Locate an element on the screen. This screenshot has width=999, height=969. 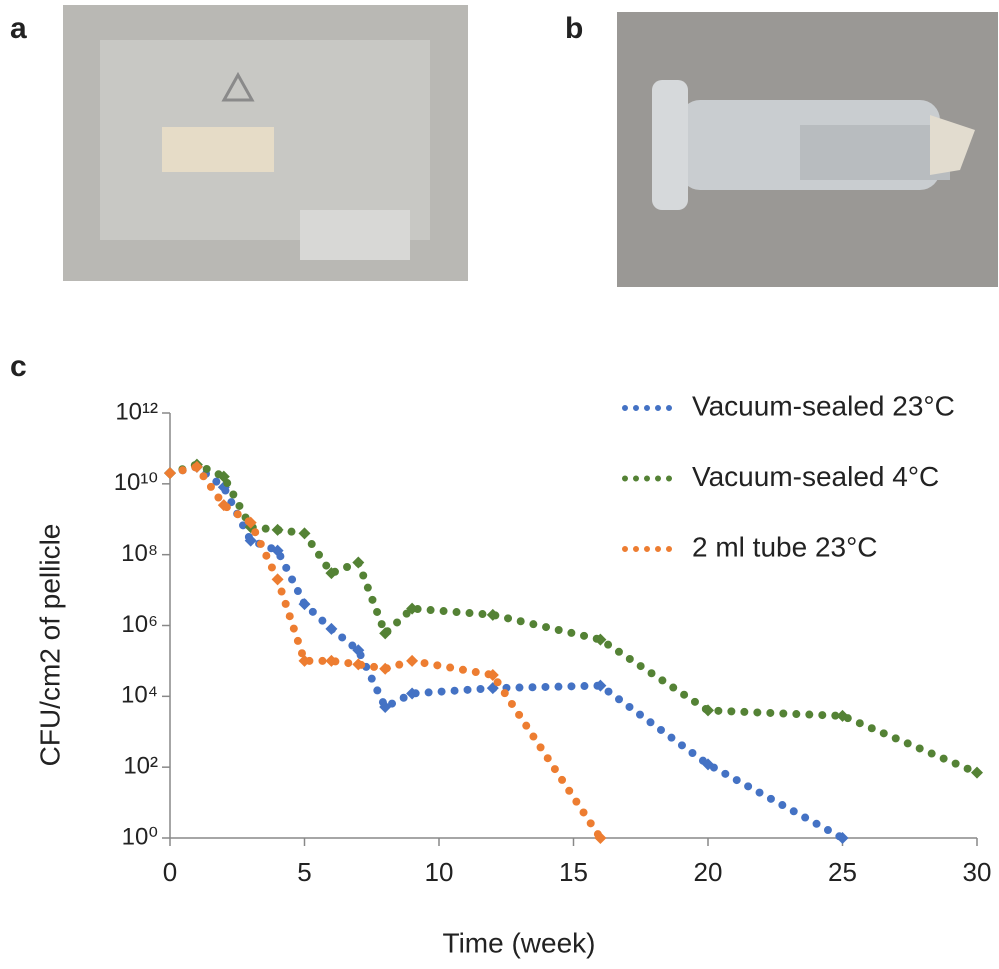
panel-label: c is located at coordinates (18, 366).